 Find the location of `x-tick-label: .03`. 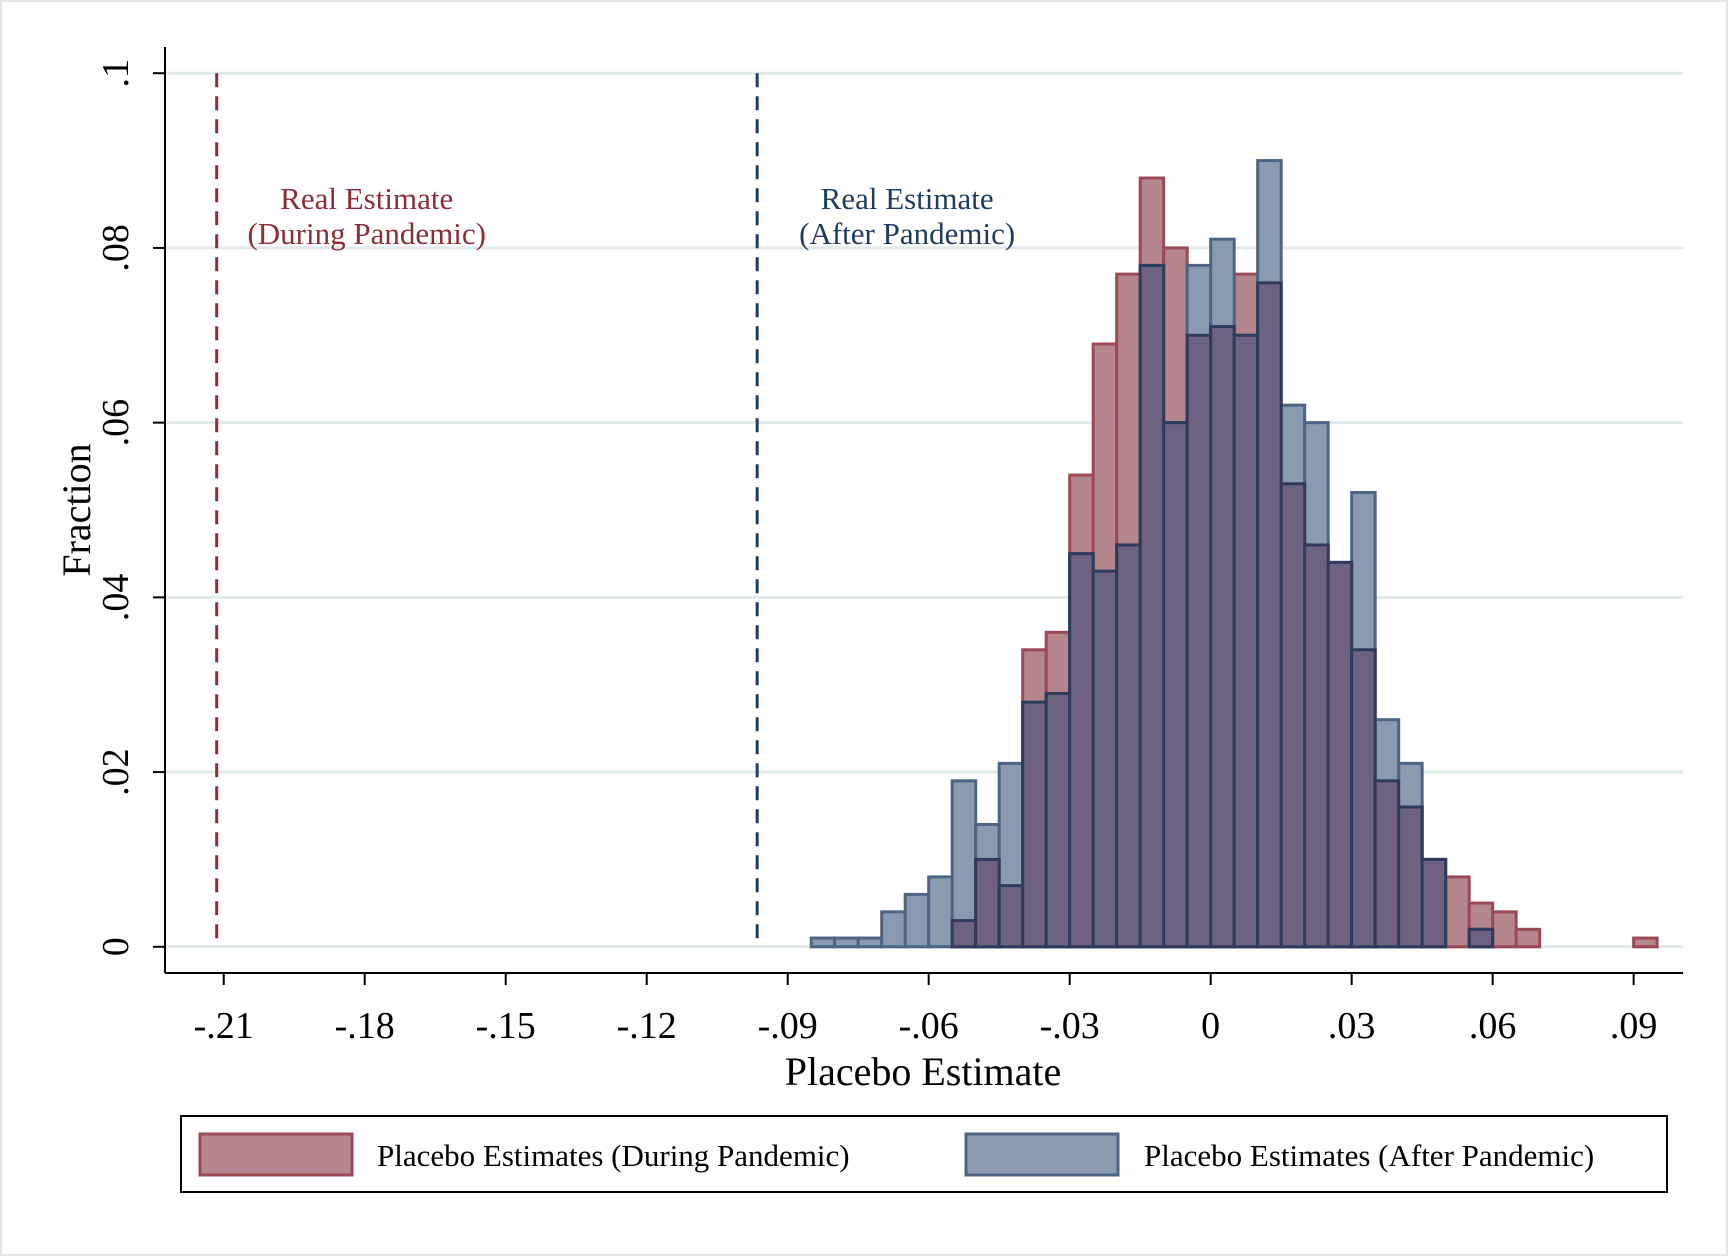

x-tick-label: .03 is located at coordinates (1352, 1026).